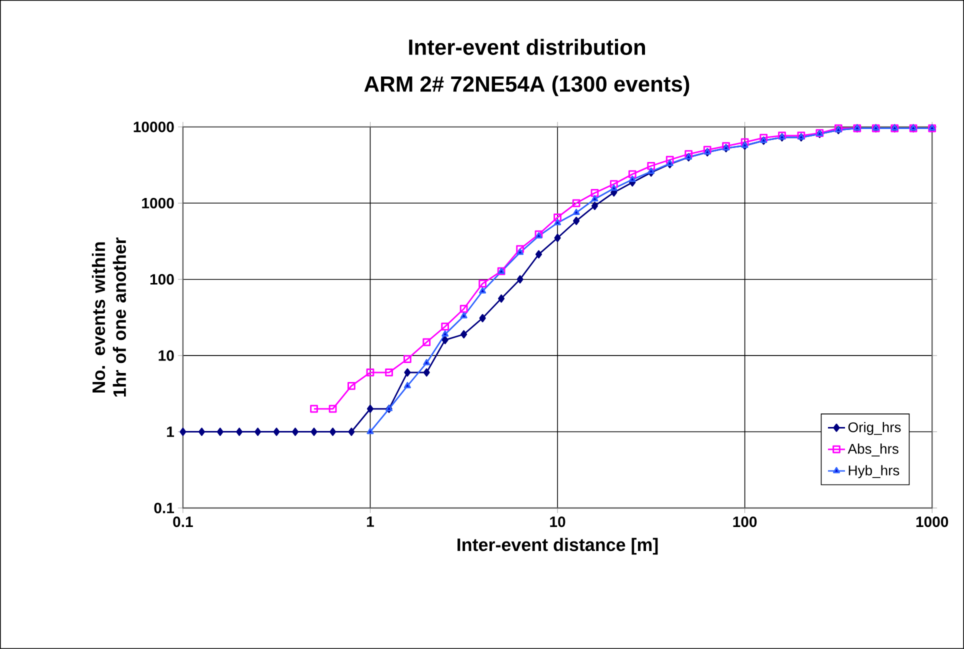 This screenshot has width=964, height=649. I want to click on y-tick-label: 1, so click(170, 431).